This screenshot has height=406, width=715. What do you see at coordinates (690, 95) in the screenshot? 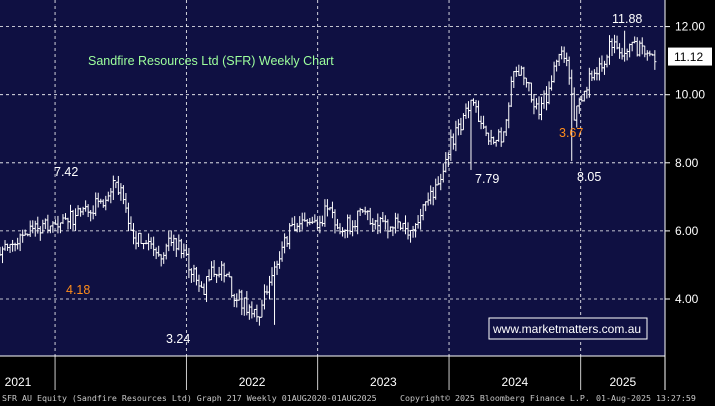
I see `y-tick-label: 10.00` at bounding box center [690, 95].